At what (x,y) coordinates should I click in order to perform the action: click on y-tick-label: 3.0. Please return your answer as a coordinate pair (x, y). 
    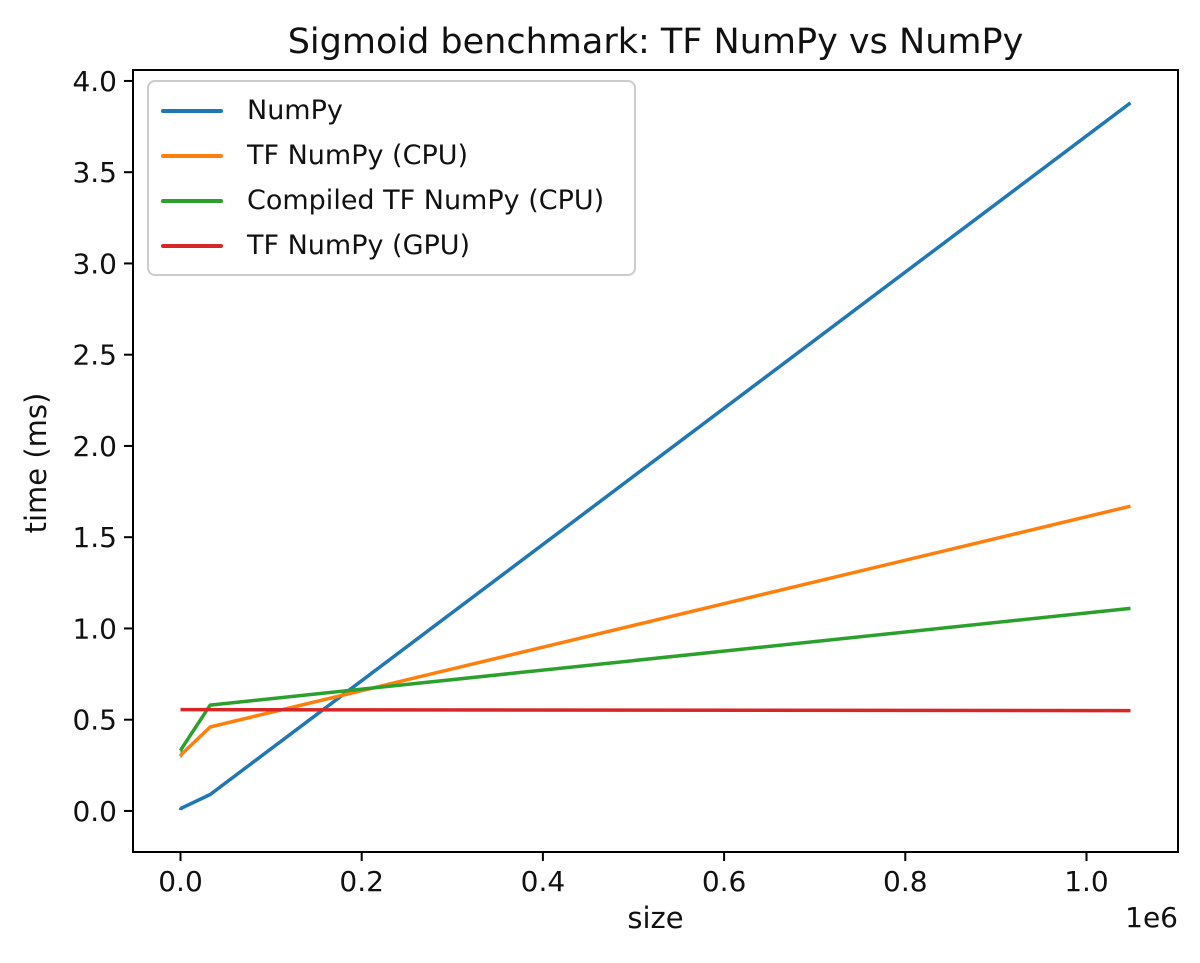
    Looking at the image, I should click on (94, 263).